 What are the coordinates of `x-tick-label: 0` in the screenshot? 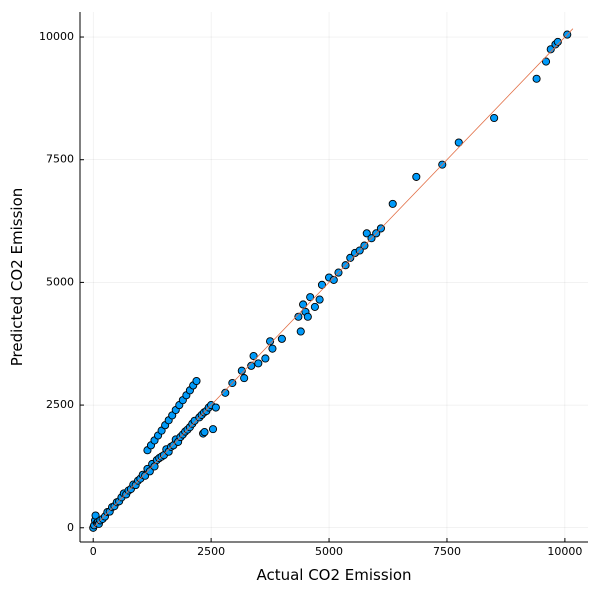 It's located at (93, 551).